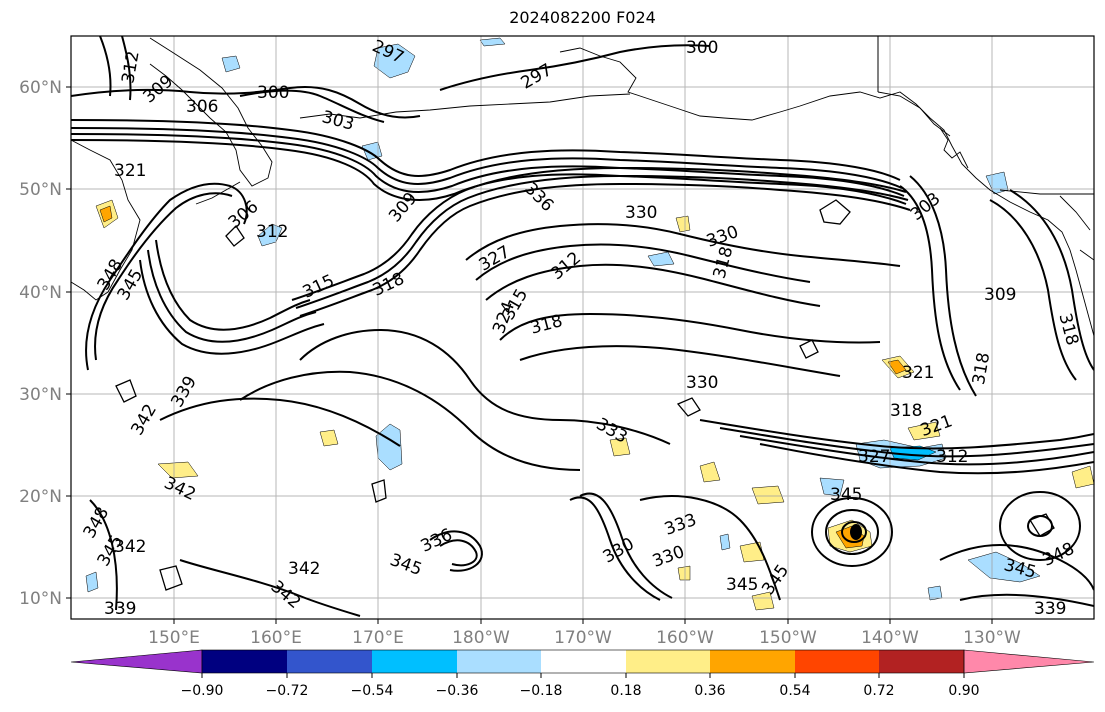 This screenshot has width=1105, height=712. I want to click on lat-label: 60°N, so click(40, 88).